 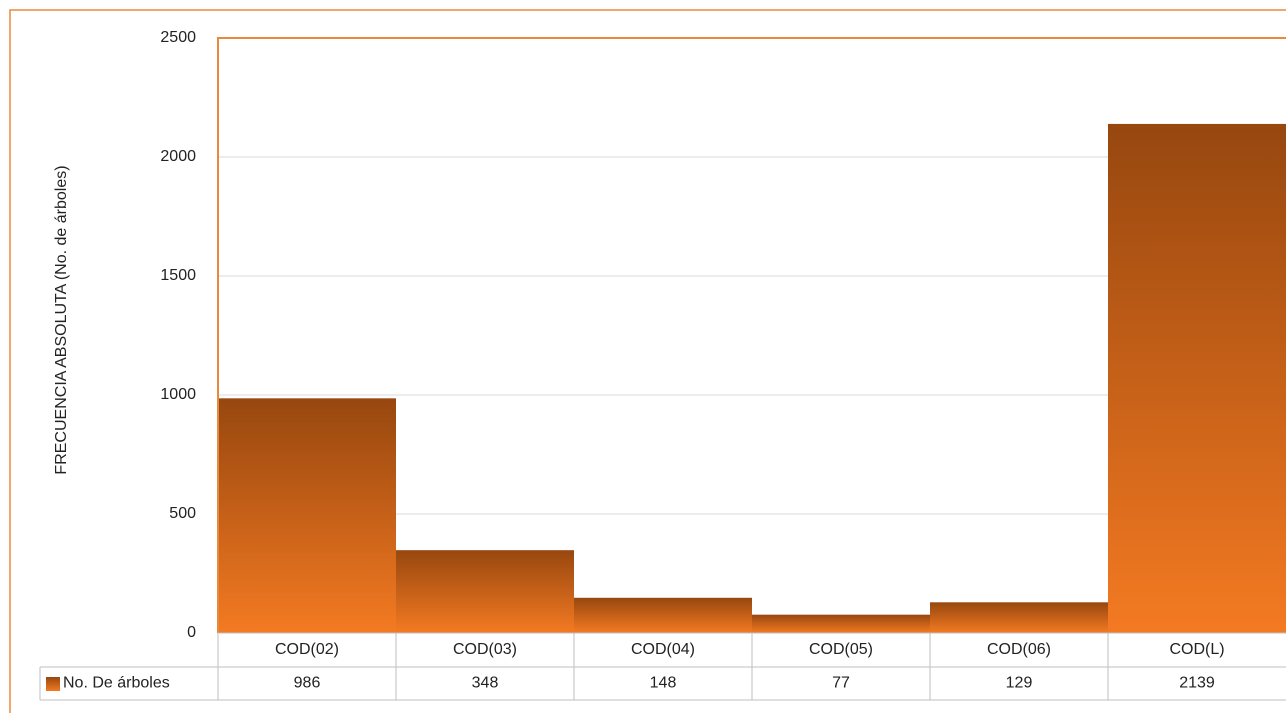 What do you see at coordinates (61, 319) in the screenshot?
I see `y-axis-label: FRECUENCIA ABSOLUTA (No. de árboles)` at bounding box center [61, 319].